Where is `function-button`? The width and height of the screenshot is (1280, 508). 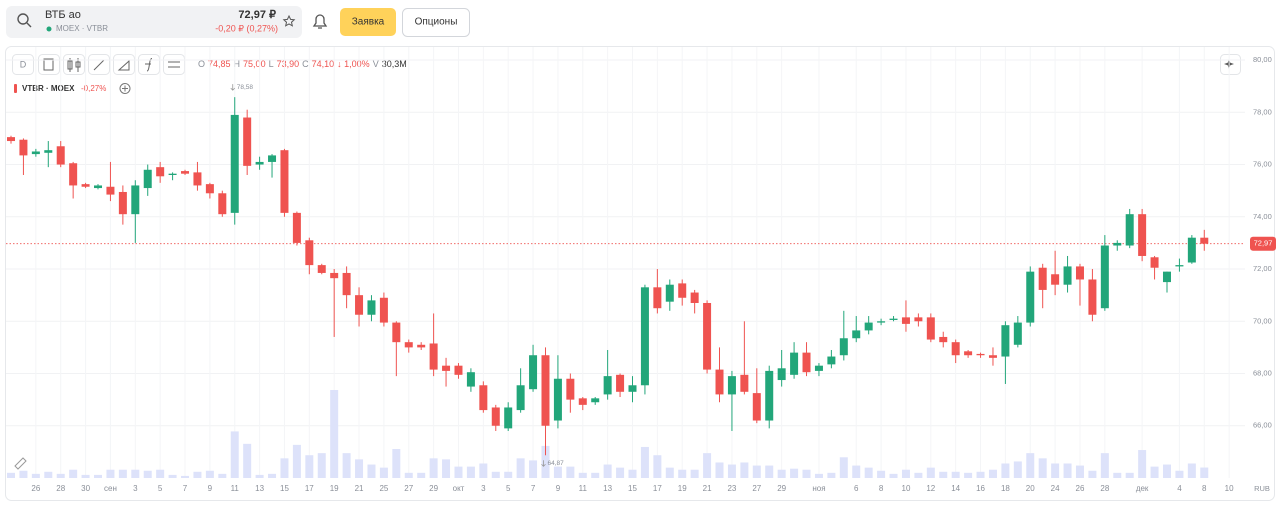 function-button is located at coordinates (149, 64).